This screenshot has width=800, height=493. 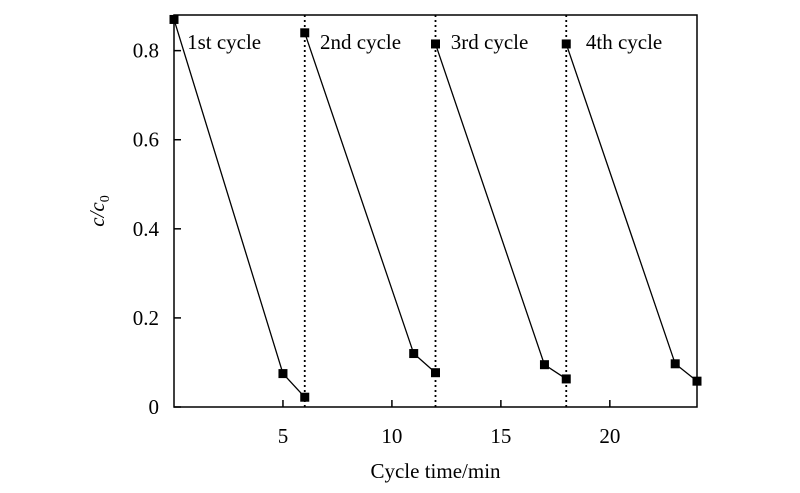 I want to click on cycle-label: 3rd cycle, so click(x=490, y=42).